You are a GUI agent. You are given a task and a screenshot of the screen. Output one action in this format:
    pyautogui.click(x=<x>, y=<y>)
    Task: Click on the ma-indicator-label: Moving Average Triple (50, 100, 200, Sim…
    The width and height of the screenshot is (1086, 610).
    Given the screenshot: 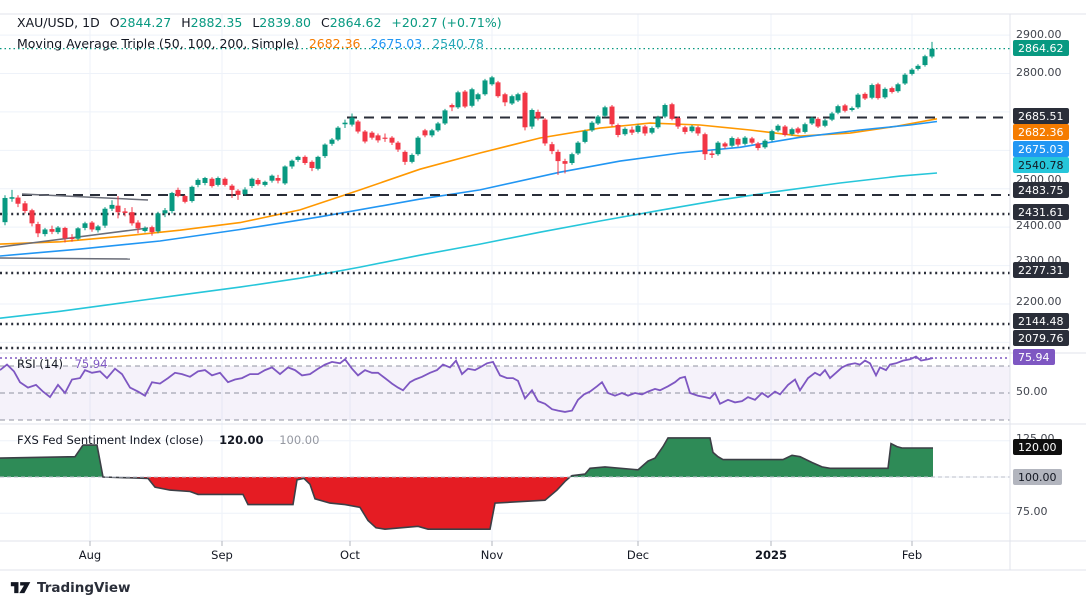 What is the action you would take?
    pyautogui.click(x=158, y=43)
    